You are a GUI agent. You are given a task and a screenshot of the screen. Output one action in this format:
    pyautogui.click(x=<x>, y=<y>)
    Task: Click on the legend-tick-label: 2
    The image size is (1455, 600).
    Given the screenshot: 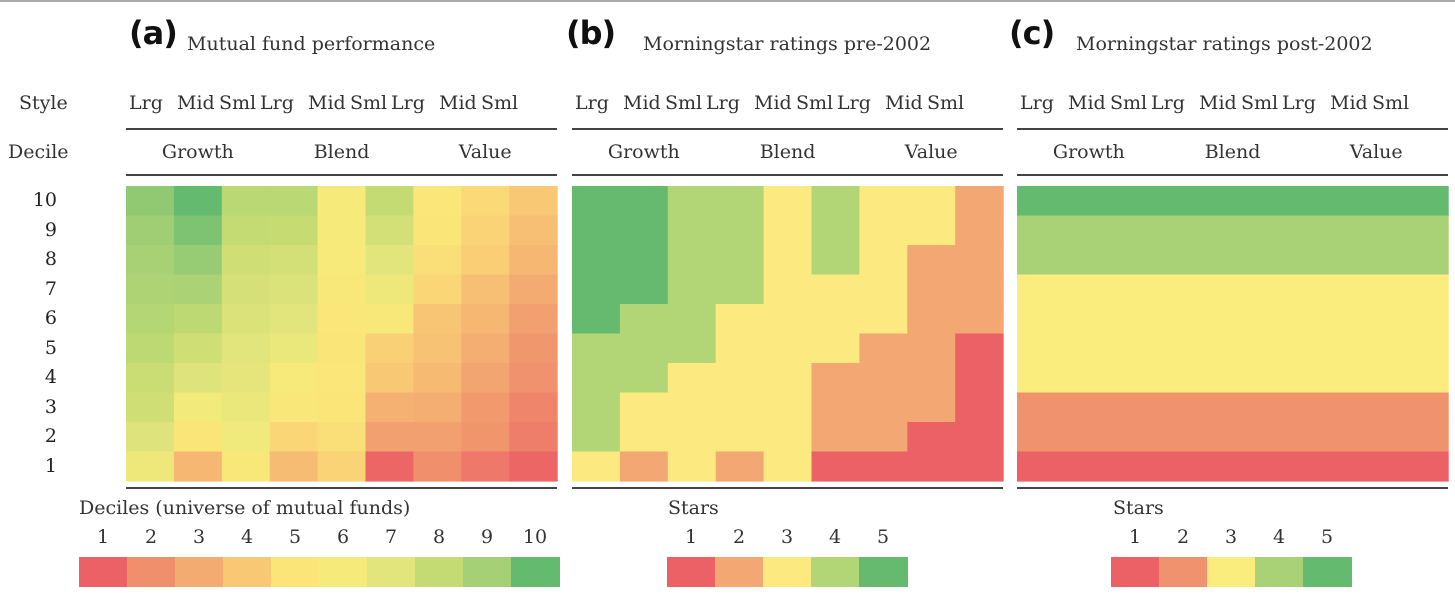 What is the action you would take?
    pyautogui.click(x=1183, y=537)
    